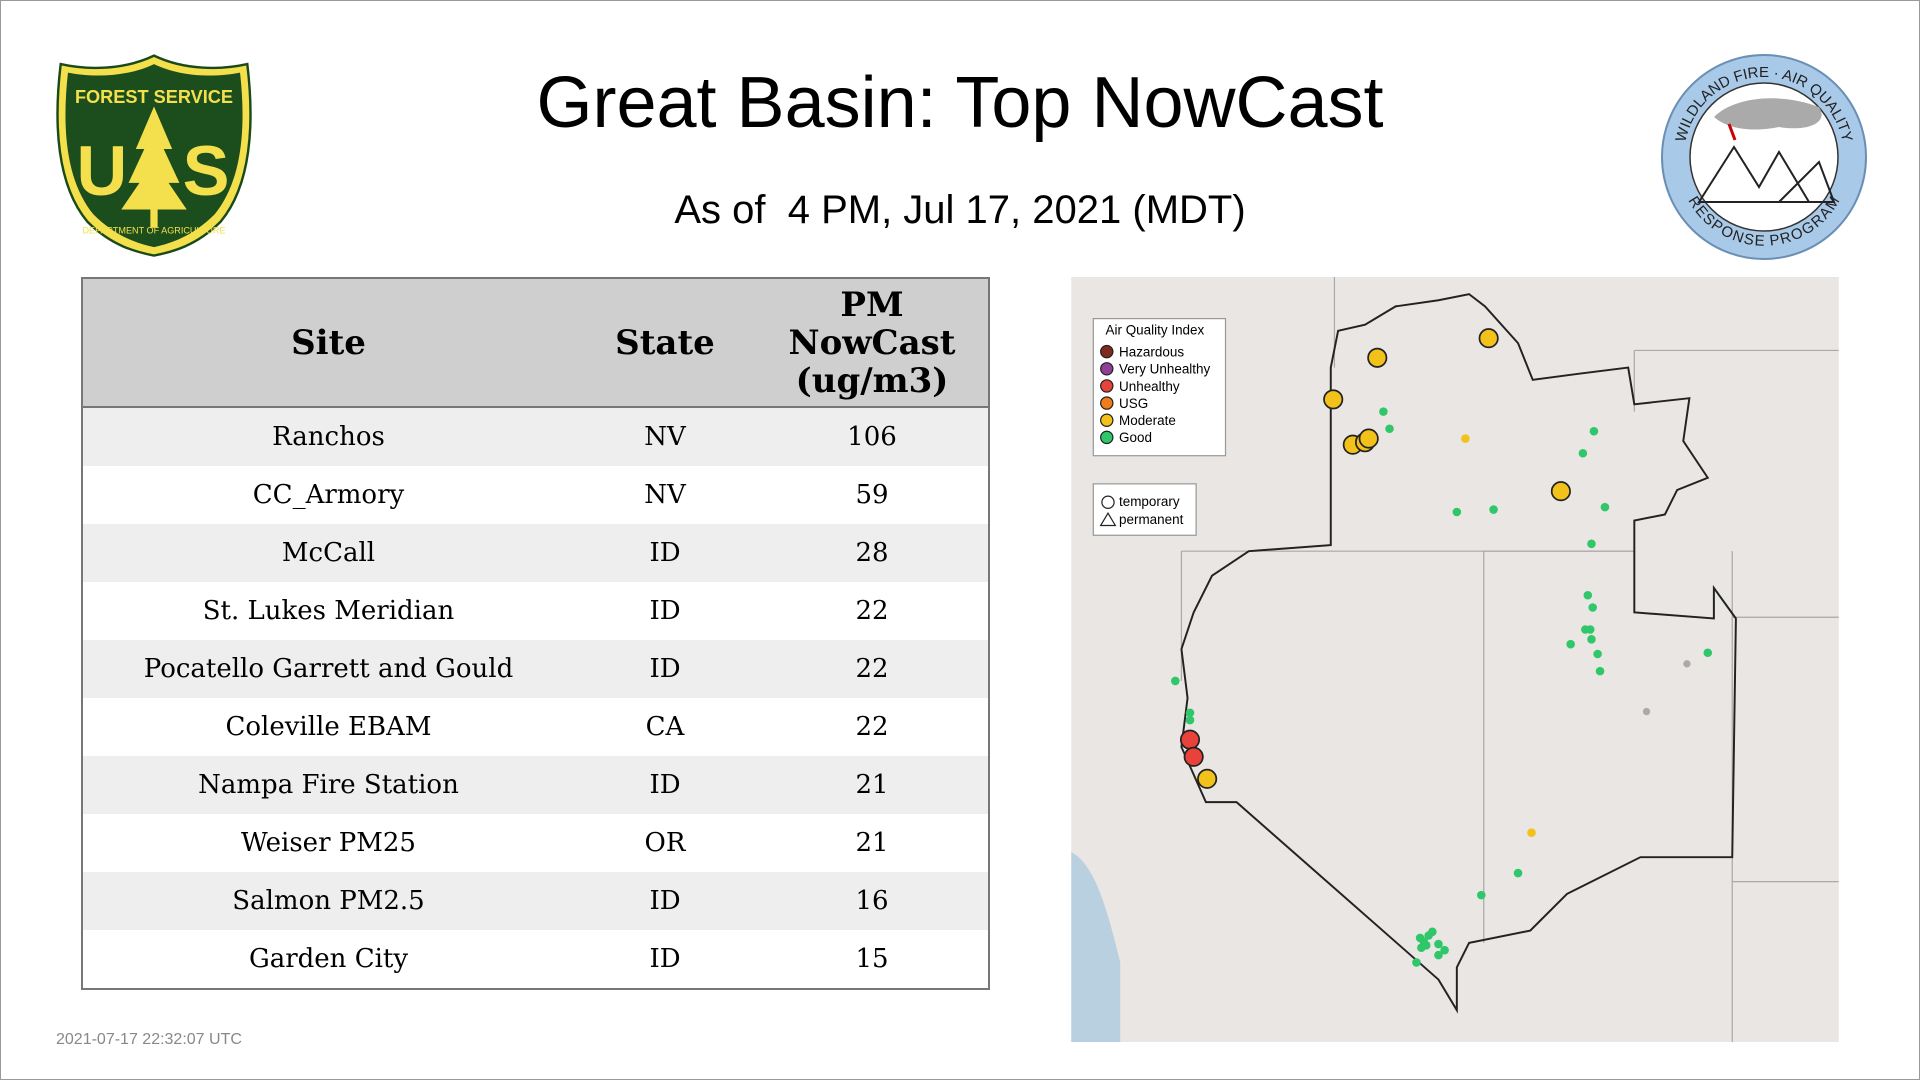 Image resolution: width=1920 pixels, height=1080 pixels. What do you see at coordinates (328, 343) in the screenshot?
I see `column-header: Site` at bounding box center [328, 343].